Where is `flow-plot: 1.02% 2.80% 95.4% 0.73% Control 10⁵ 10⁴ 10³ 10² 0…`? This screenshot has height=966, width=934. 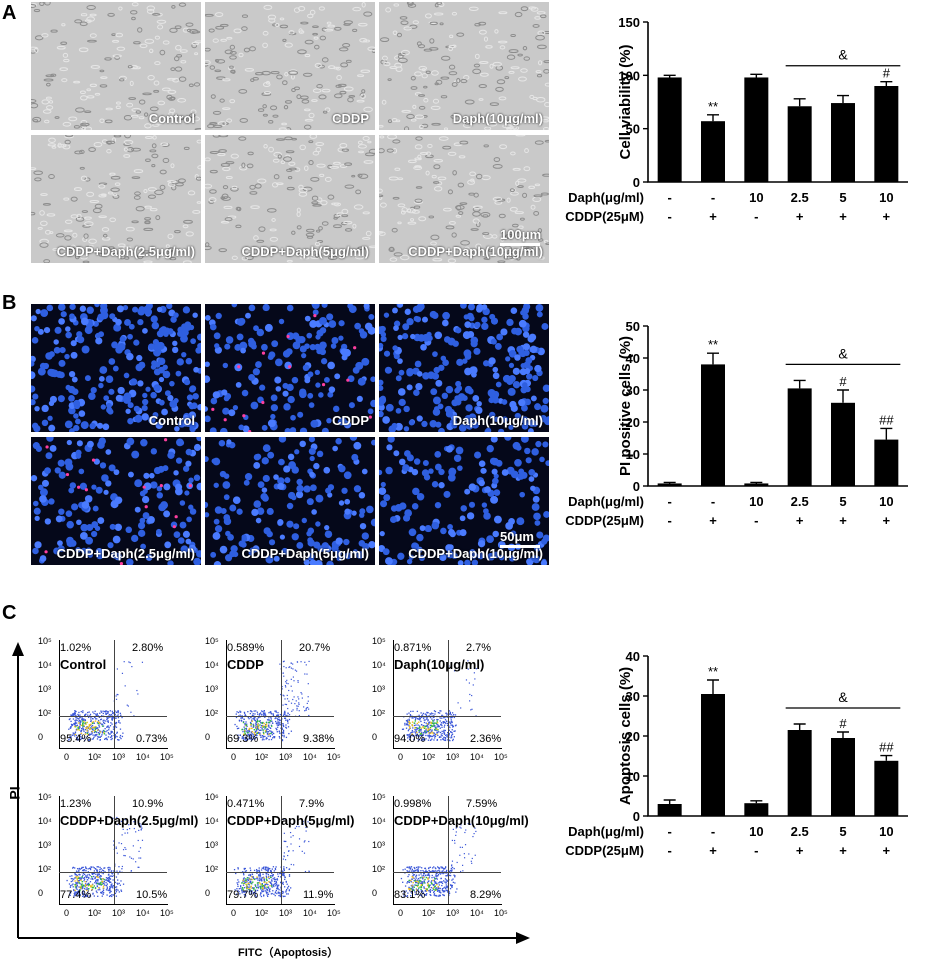
flow-plot: 1.02% 2.80% 95.4% 0.73% Control 10⁵ 10⁴ 10³ 10² 0… is located at coordinates (110, 707).